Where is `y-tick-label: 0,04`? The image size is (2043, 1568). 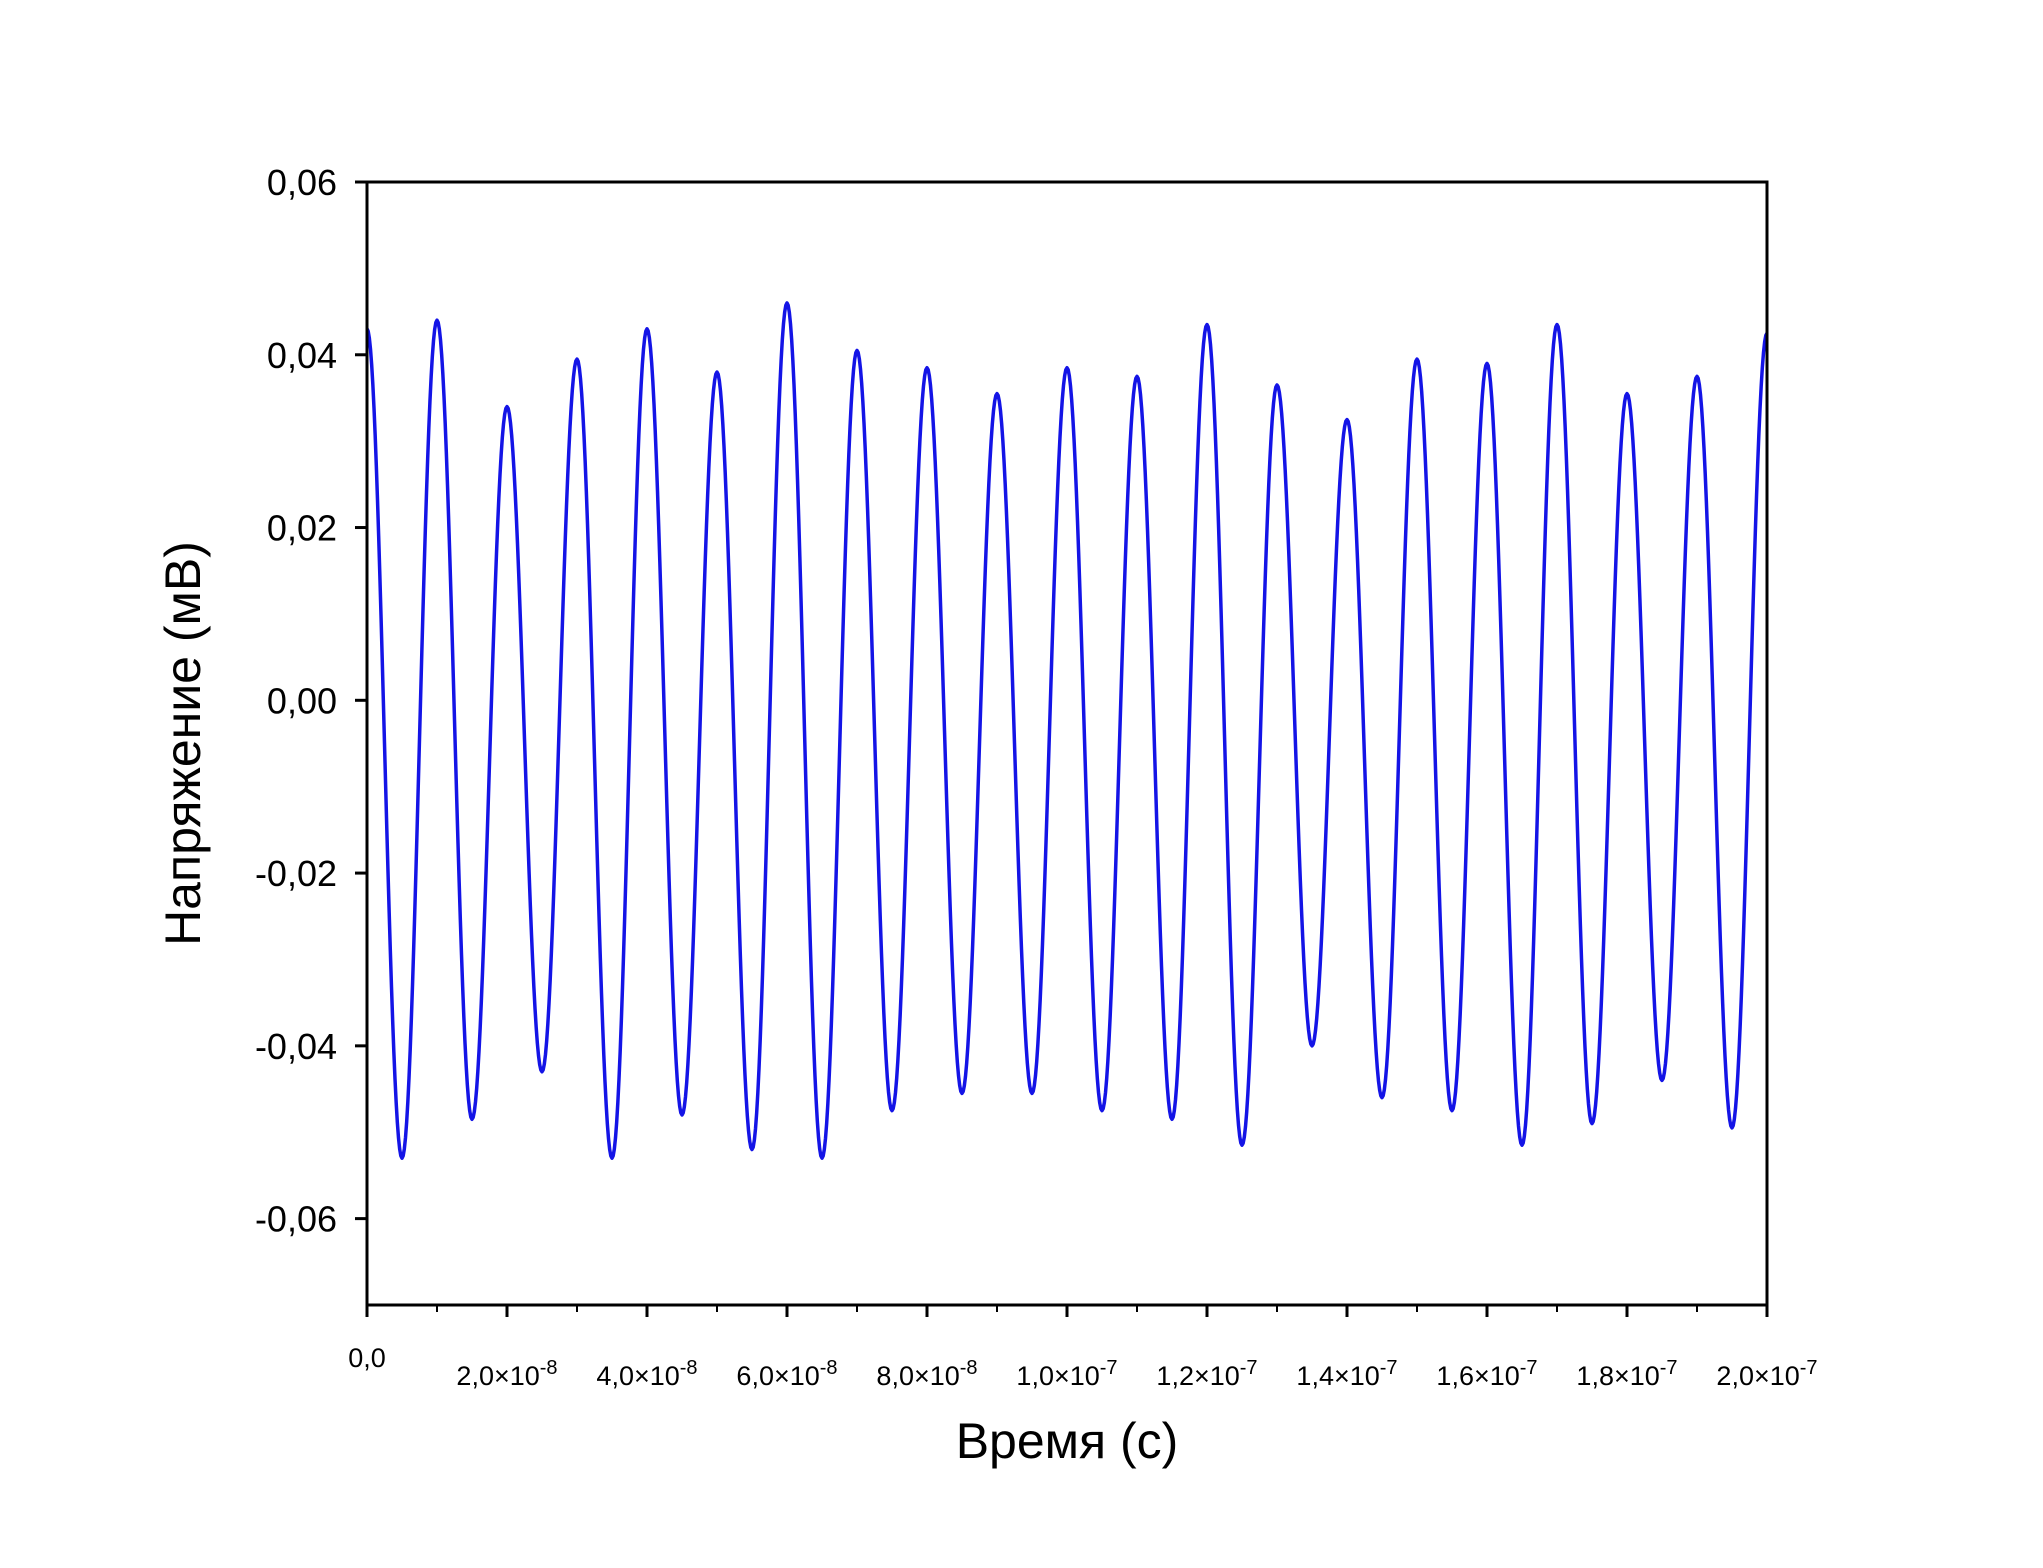 y-tick-label: 0,04 is located at coordinates (302, 355).